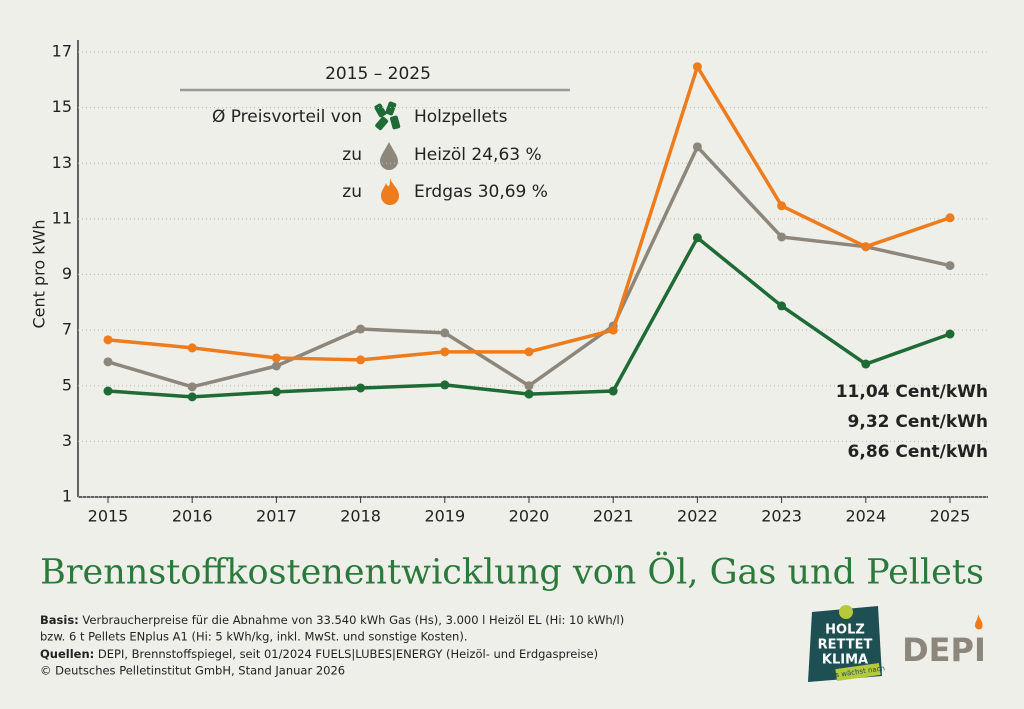  I want to click on x-tick-label: 2020, so click(529, 516).